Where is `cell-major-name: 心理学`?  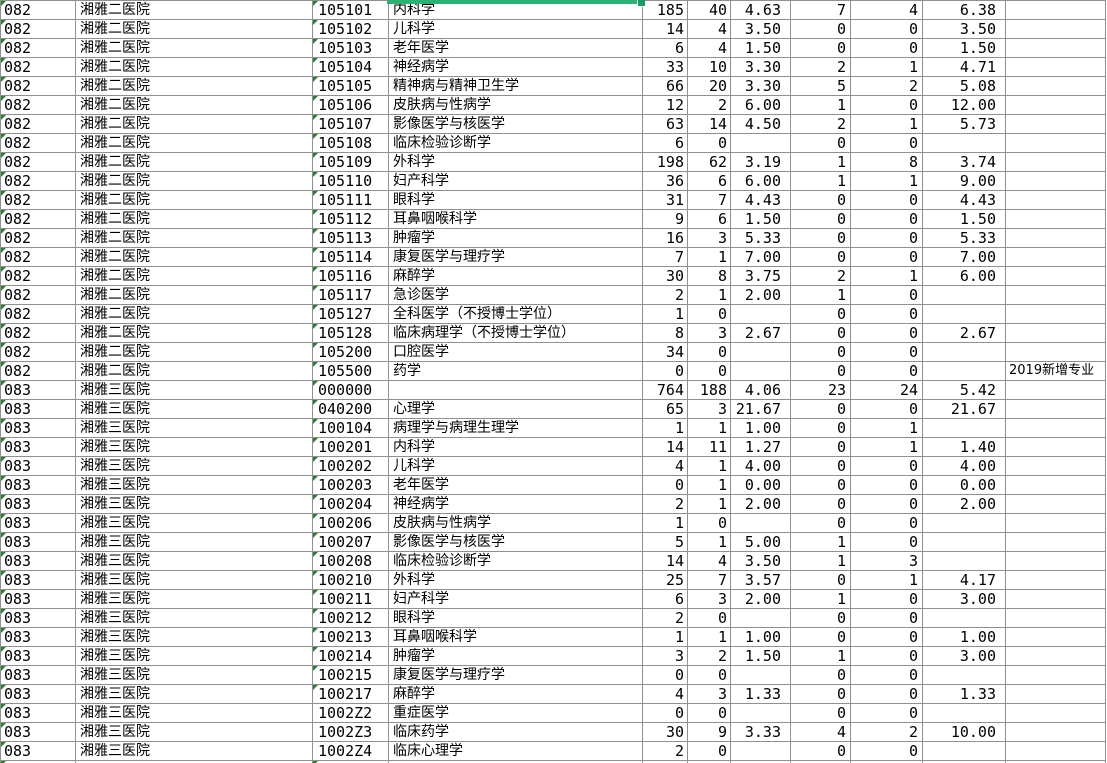
cell-major-name: 心理学 is located at coordinates (516, 409).